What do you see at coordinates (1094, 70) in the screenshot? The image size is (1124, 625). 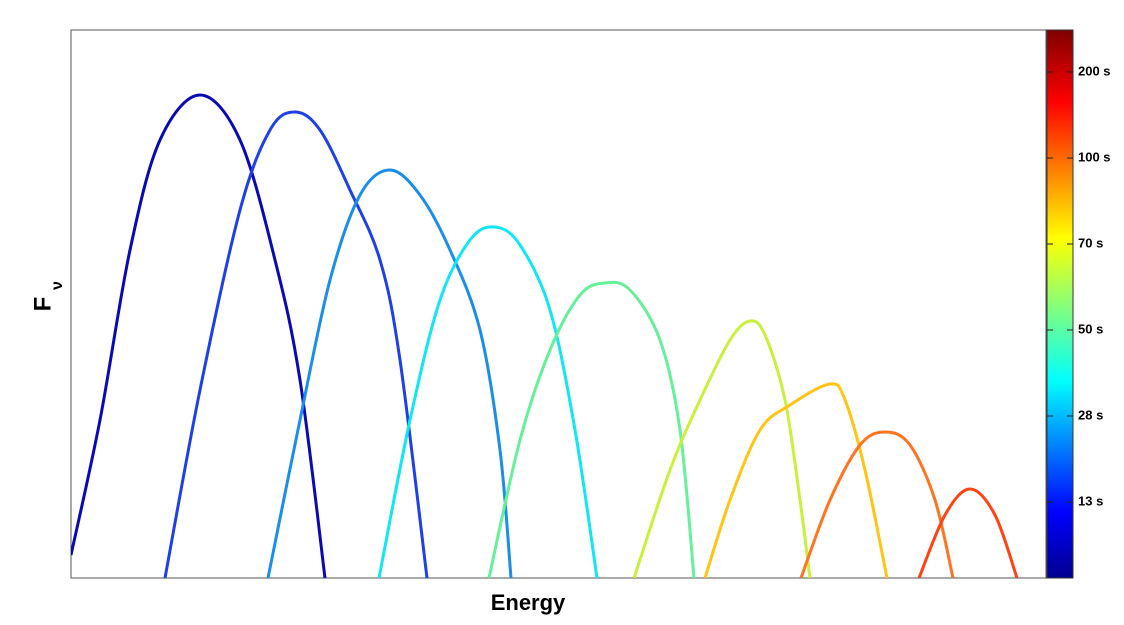 I see `colorbar-tick-label: 200 s` at bounding box center [1094, 70].